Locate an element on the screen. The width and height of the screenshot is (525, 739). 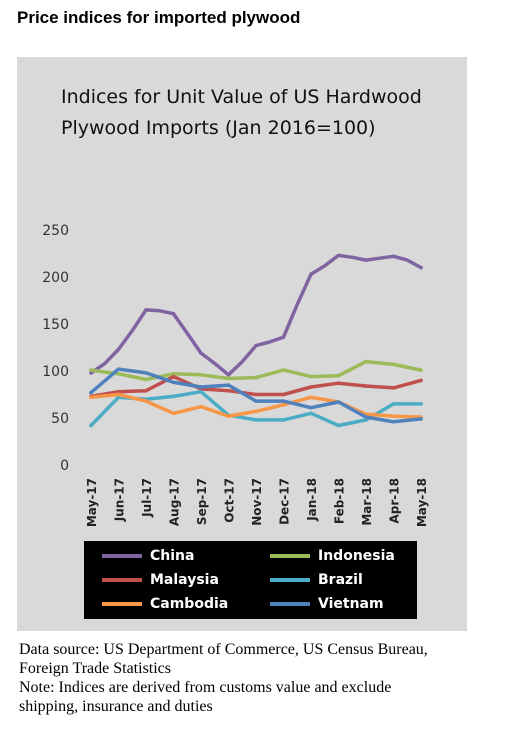
legend-item-vietnam: Vietnam is located at coordinates (327, 604).